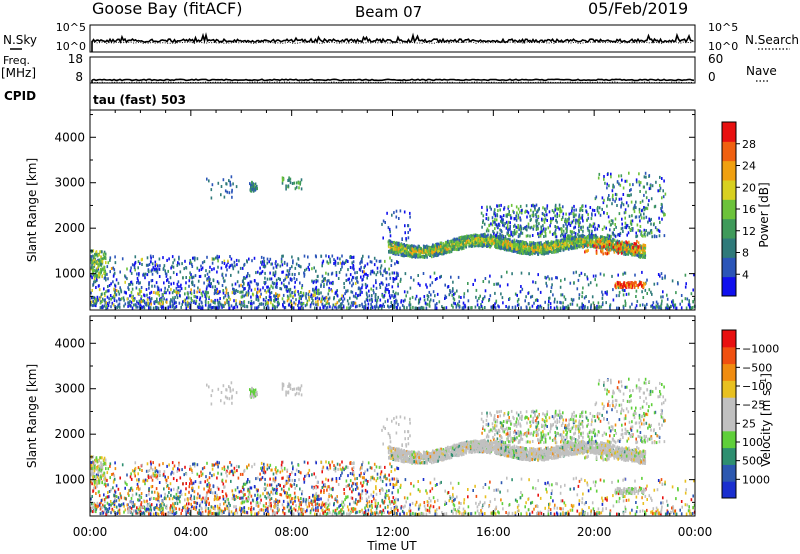  What do you see at coordinates (16, 60) in the screenshot?
I see `freq-left-label-1: Freq.` at bounding box center [16, 60].